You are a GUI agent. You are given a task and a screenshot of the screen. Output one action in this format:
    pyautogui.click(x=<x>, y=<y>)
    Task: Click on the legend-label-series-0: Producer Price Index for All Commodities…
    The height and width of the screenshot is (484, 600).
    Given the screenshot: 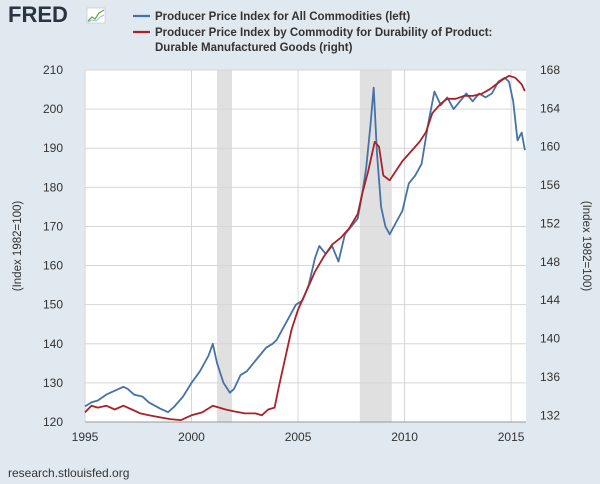 What is the action you would take?
    pyautogui.click(x=282, y=17)
    